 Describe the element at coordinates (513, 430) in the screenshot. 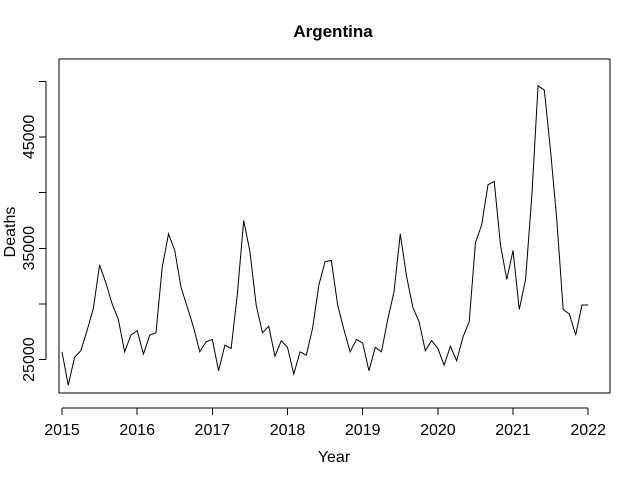

I see `x-tick-label: 2021` at that location.